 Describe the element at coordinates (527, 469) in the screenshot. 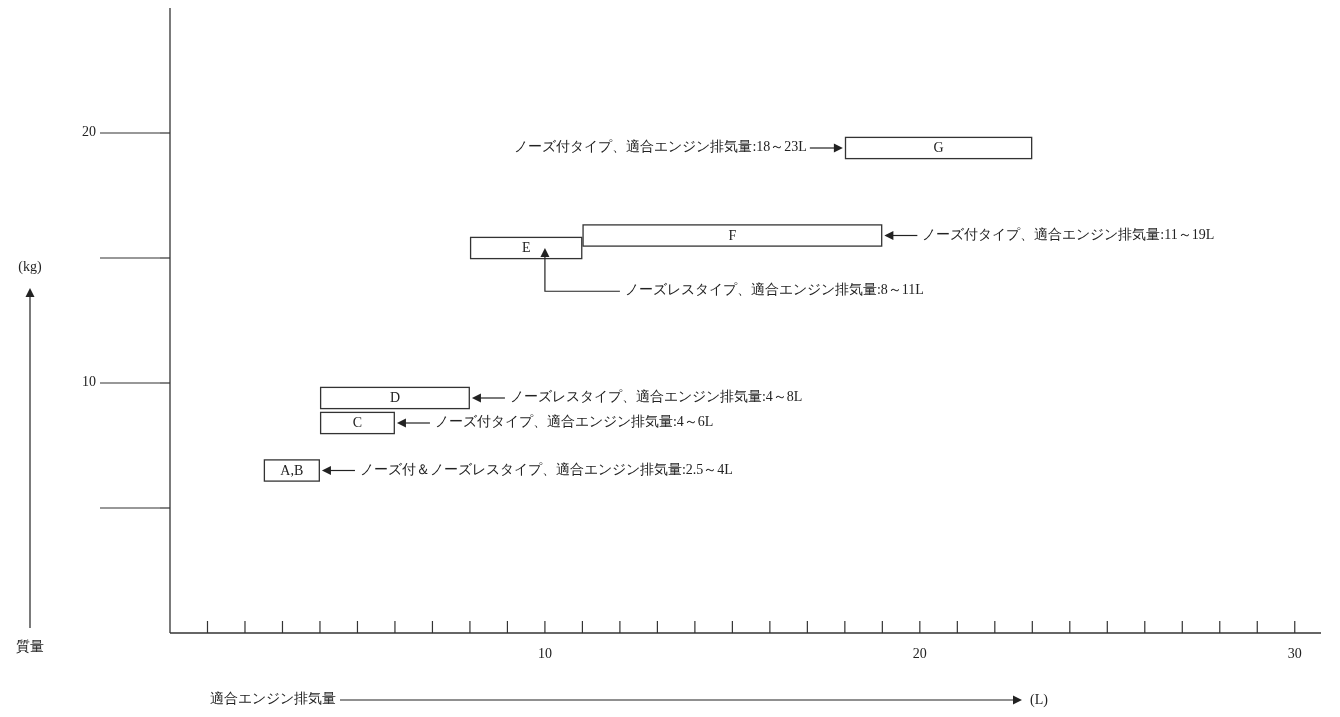

I see `annotation: ノーズ付＆ノーズレスタイプ、適合エンジン排気量:2.5～4L` at that location.